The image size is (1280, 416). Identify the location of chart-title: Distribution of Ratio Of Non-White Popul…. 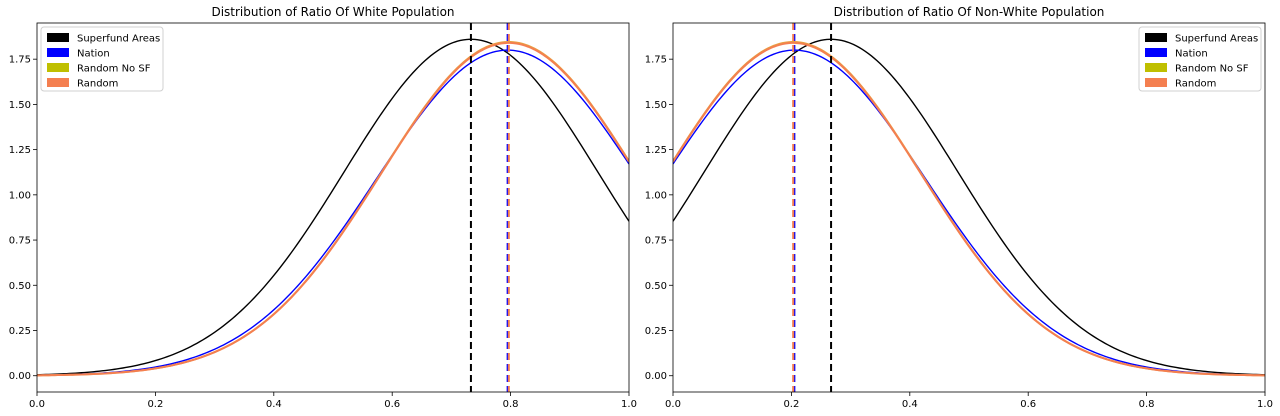
(969, 12).